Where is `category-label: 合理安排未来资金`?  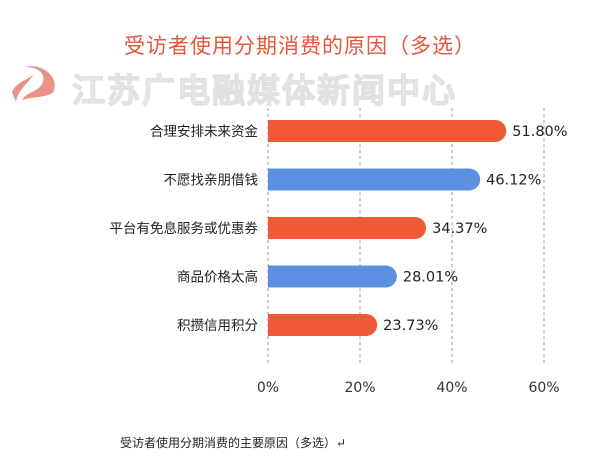 category-label: 合理安排未来资金 is located at coordinates (204, 132).